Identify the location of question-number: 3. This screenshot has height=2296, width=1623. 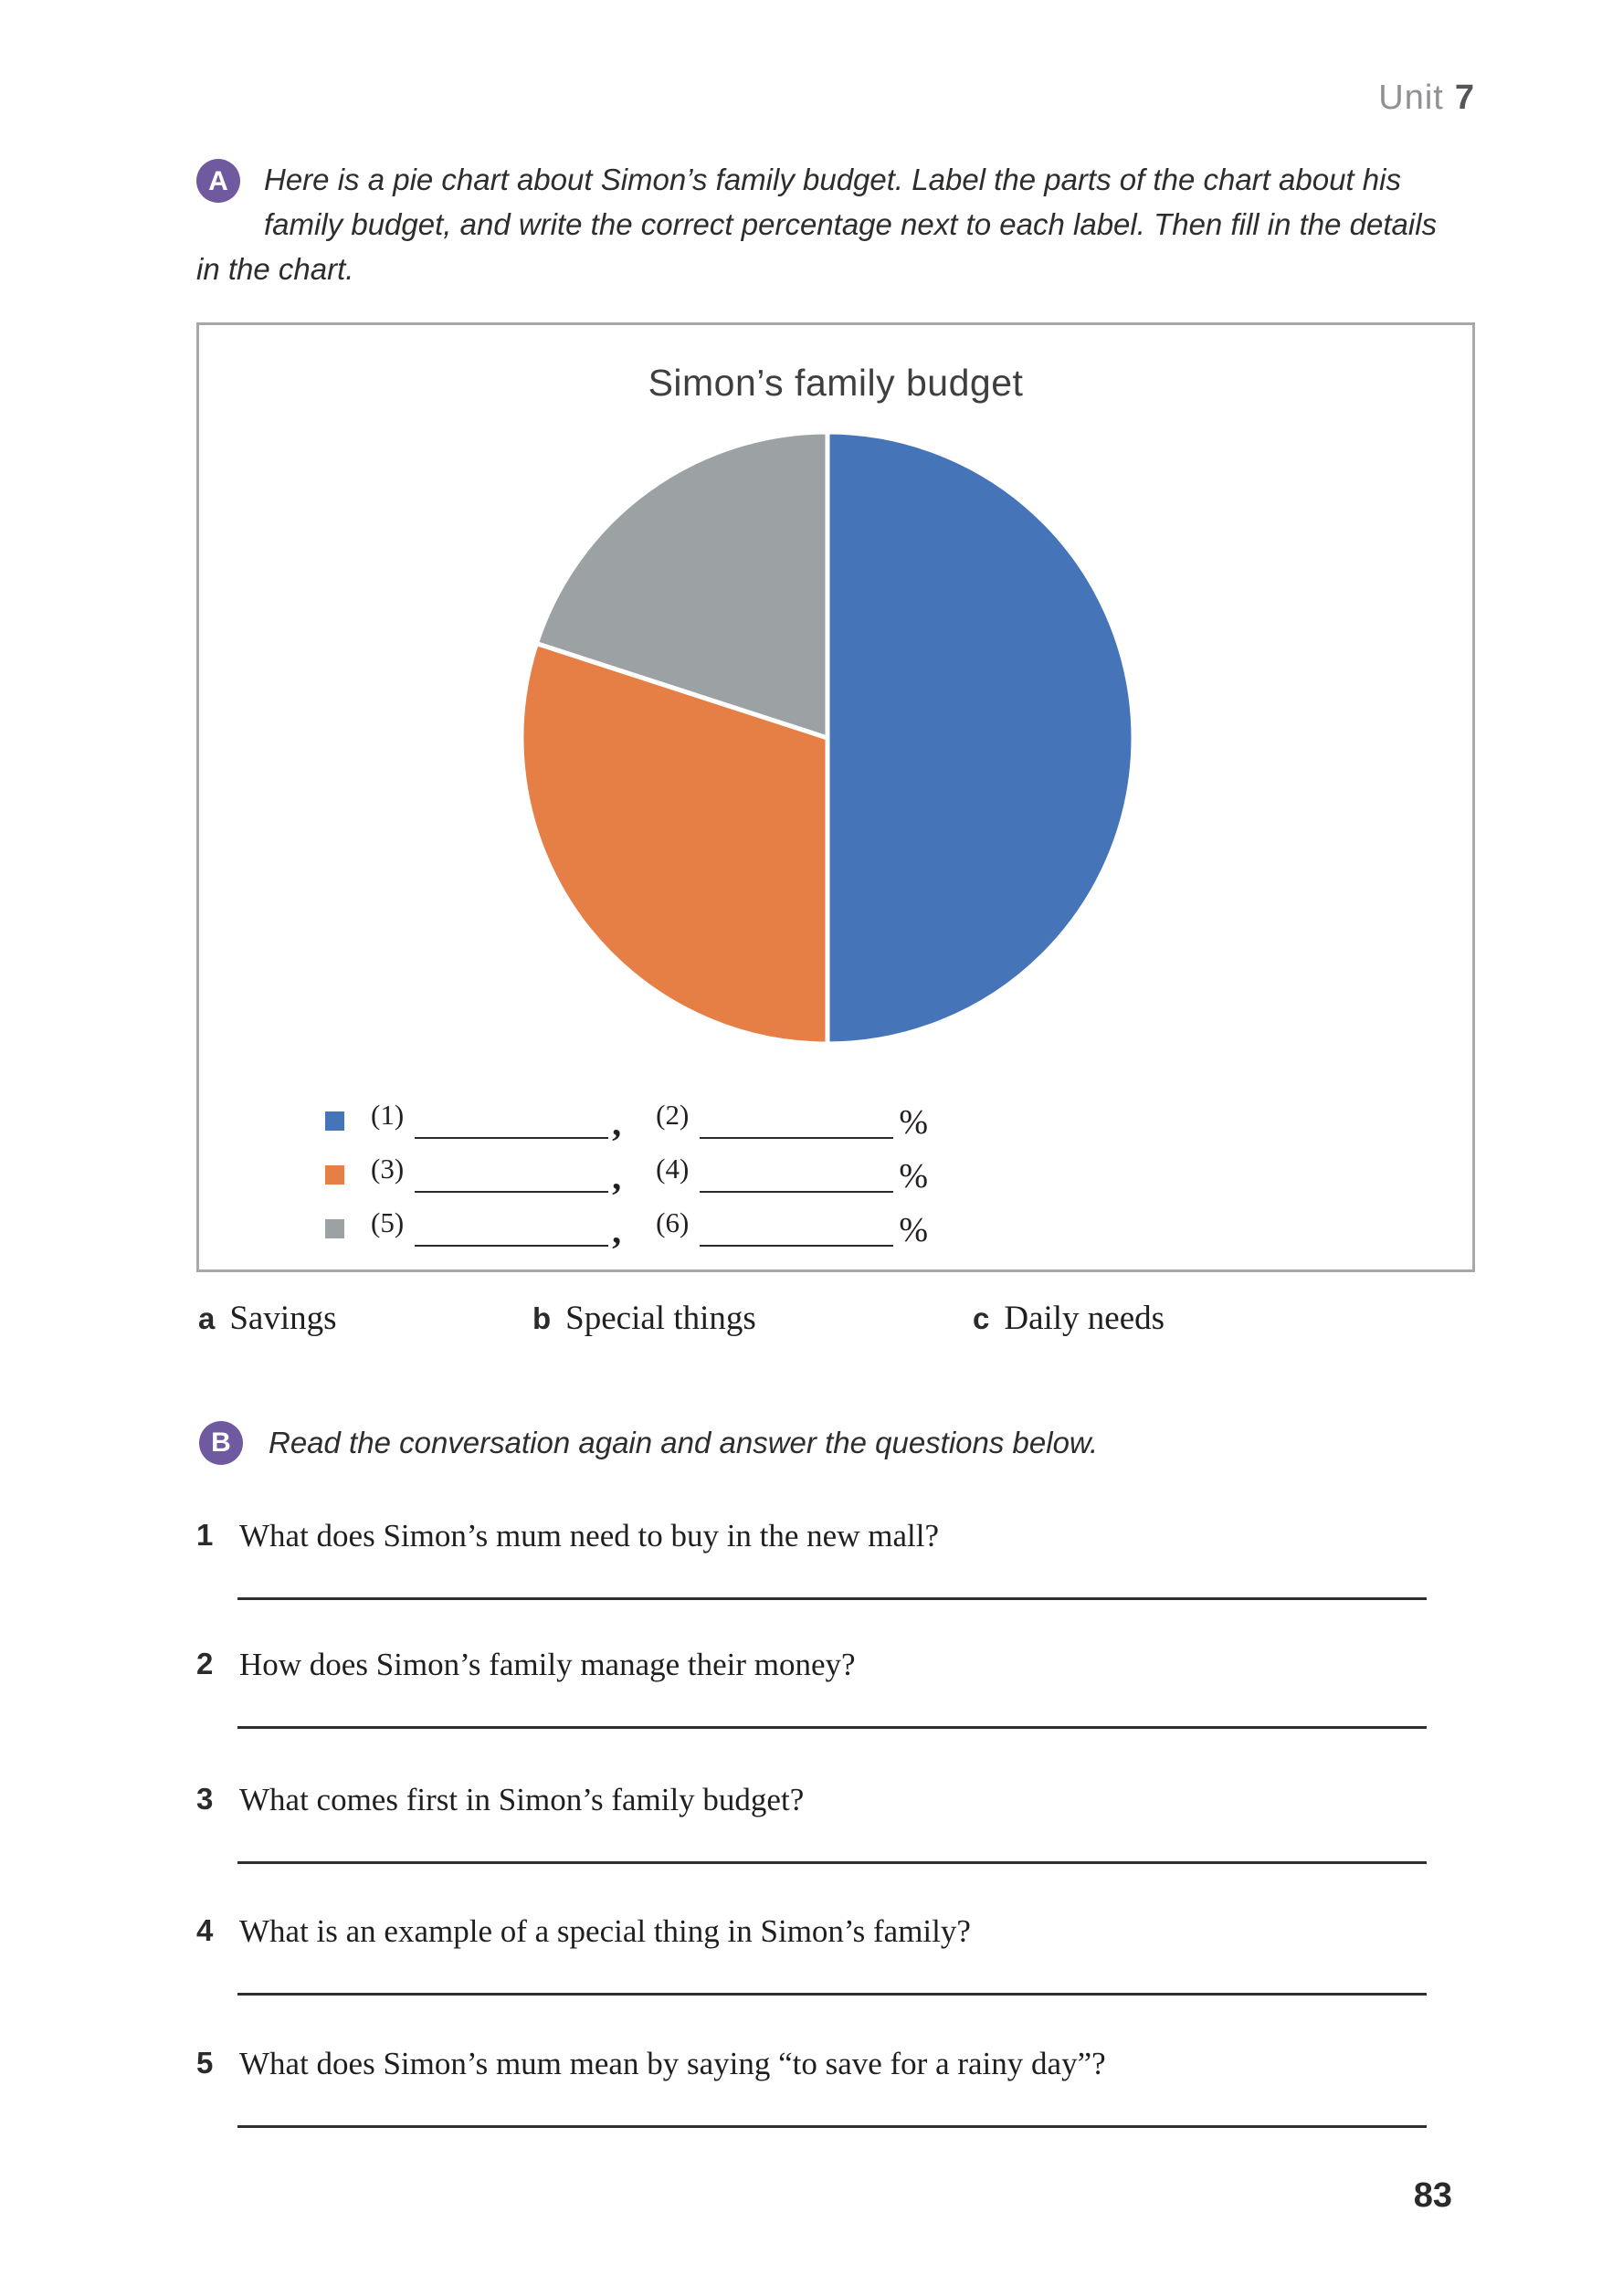
(205, 1799).